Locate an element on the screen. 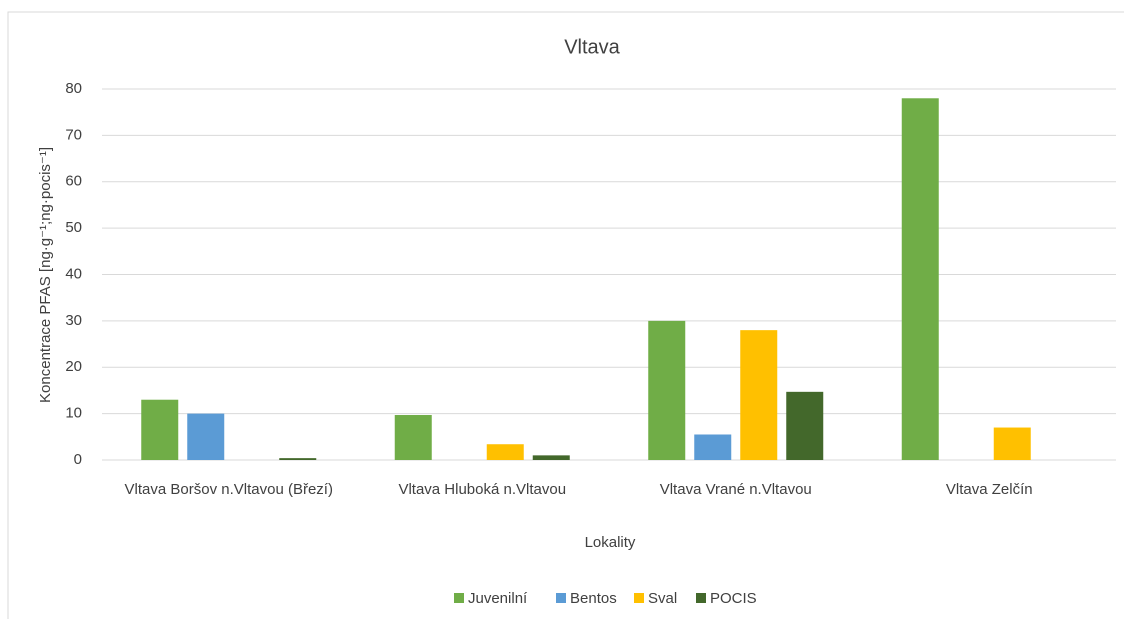 The height and width of the screenshot is (619, 1124). x-tick-label: Vltava Hluboká n.Vltavou is located at coordinates (482, 489).